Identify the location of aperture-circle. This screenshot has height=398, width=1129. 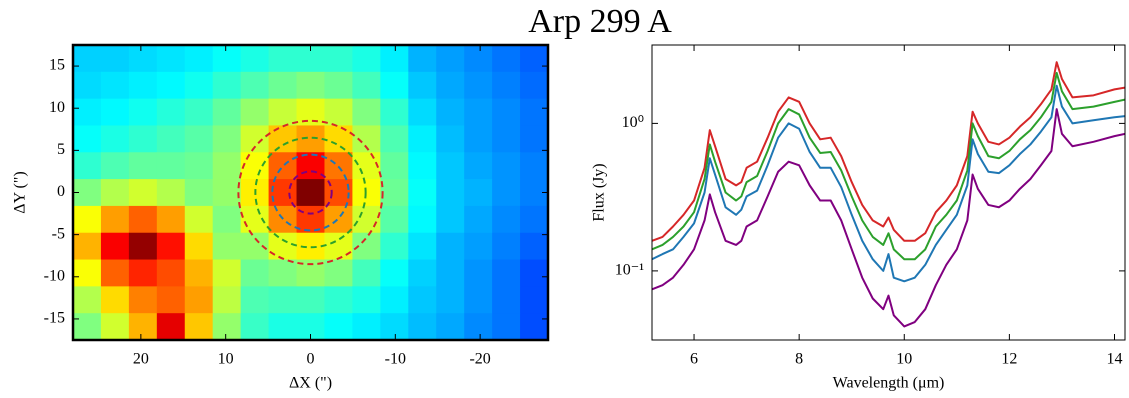
(310, 192).